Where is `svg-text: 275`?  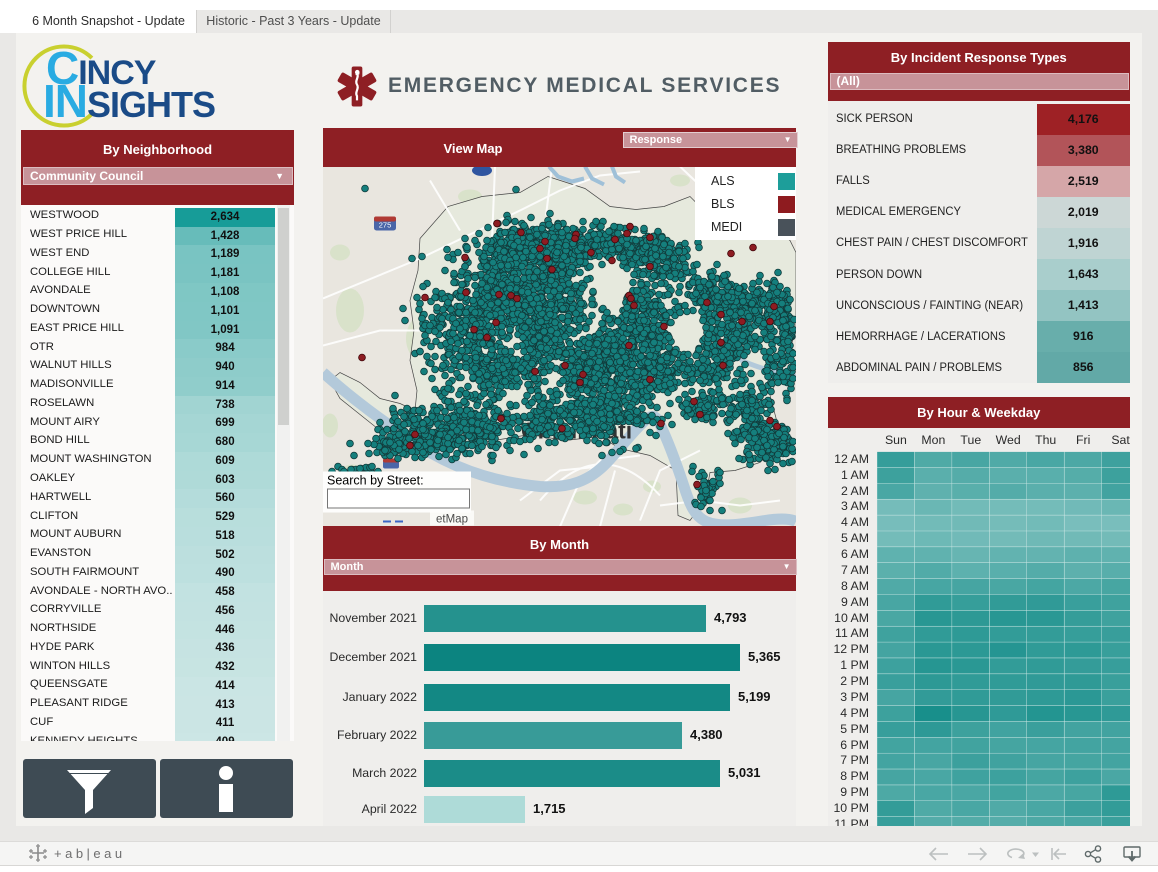 svg-text: 275 is located at coordinates (385, 224).